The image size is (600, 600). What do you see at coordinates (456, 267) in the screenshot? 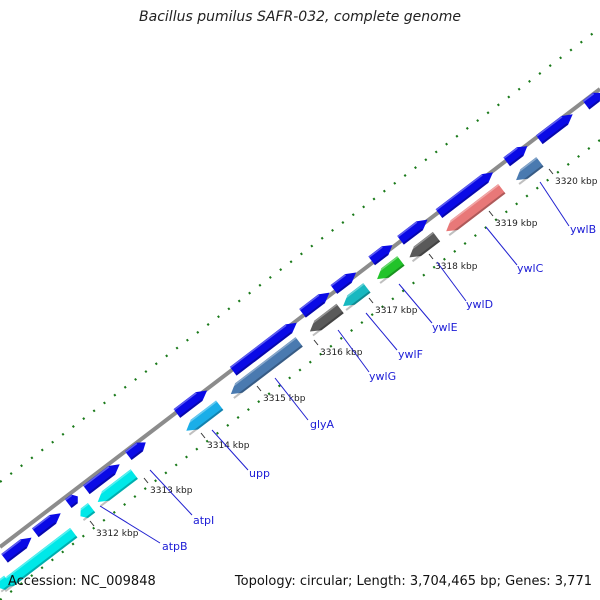
I see `kbp-tick-label: 3318 kbp` at bounding box center [456, 267].